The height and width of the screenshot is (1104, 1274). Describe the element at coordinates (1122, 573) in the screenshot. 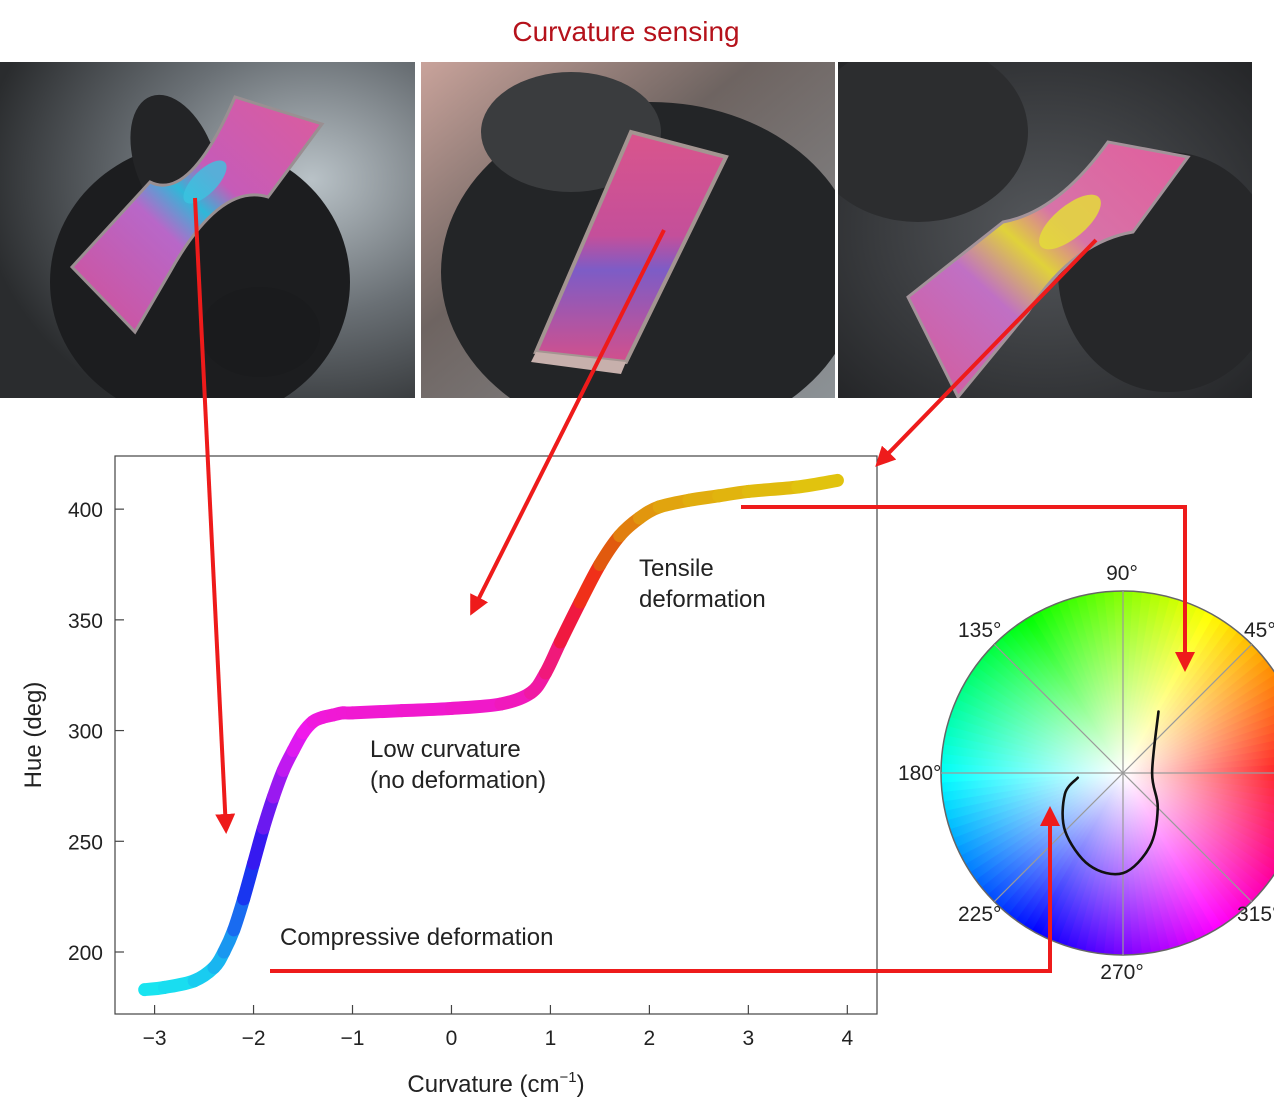

I see `angle-label-90: 90°` at that location.